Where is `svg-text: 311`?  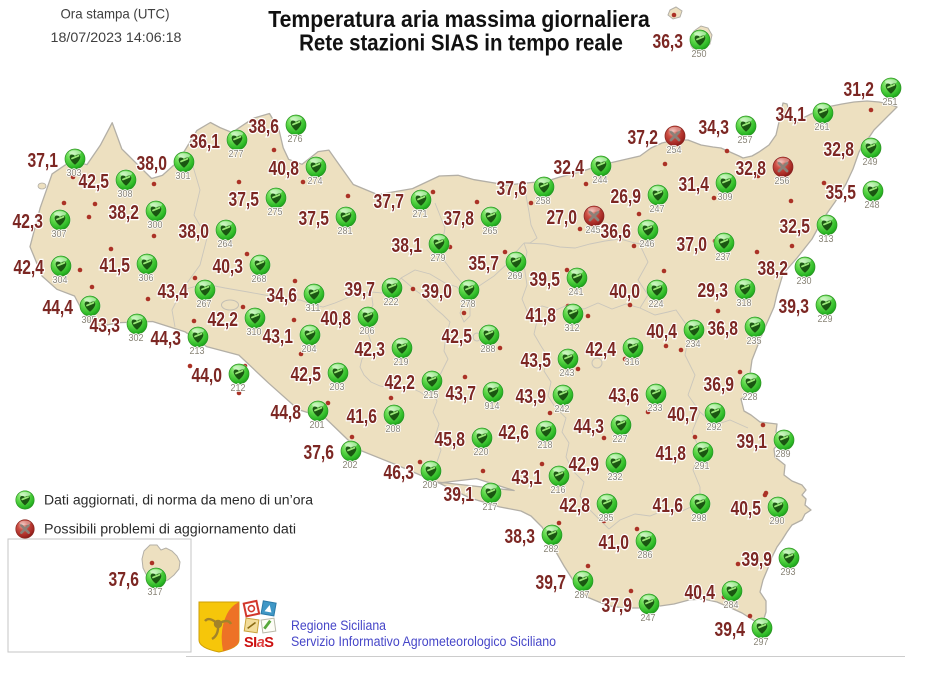
svg-text: 311 is located at coordinates (313, 308).